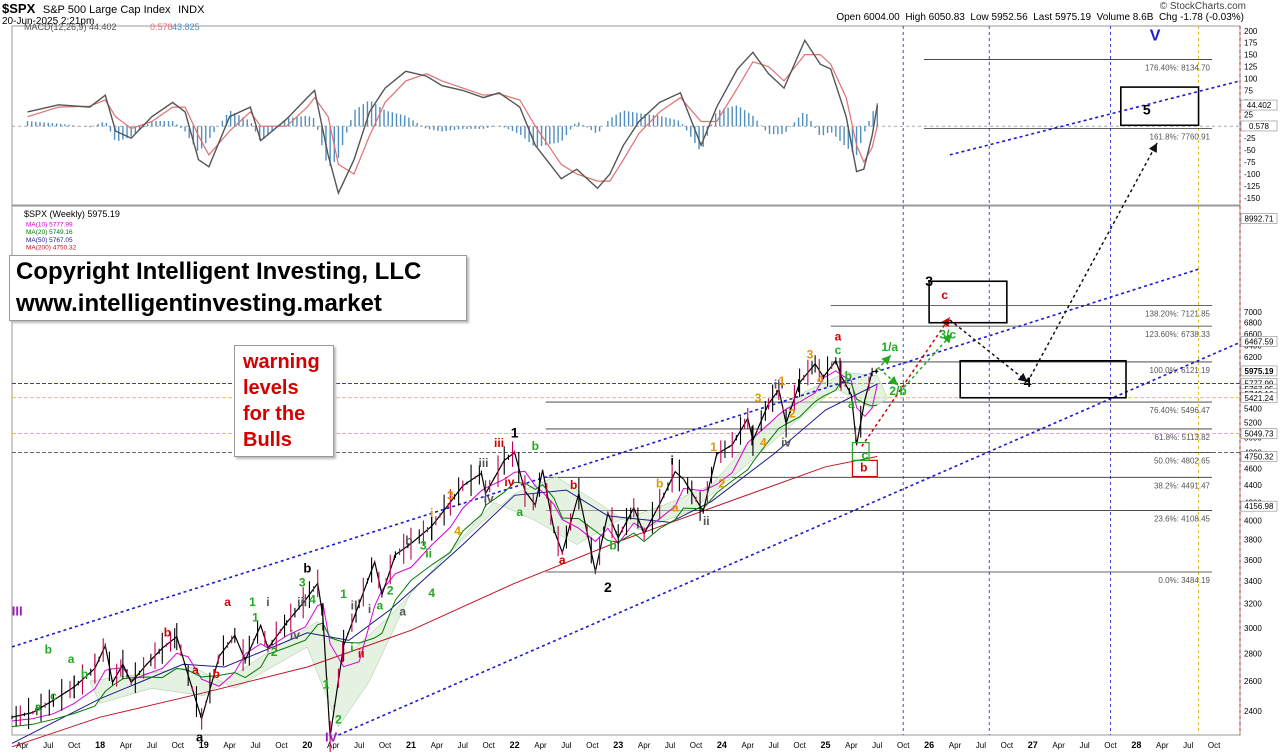 The height and width of the screenshot is (752, 1280). I want to click on target-box, so click(1043, 379).